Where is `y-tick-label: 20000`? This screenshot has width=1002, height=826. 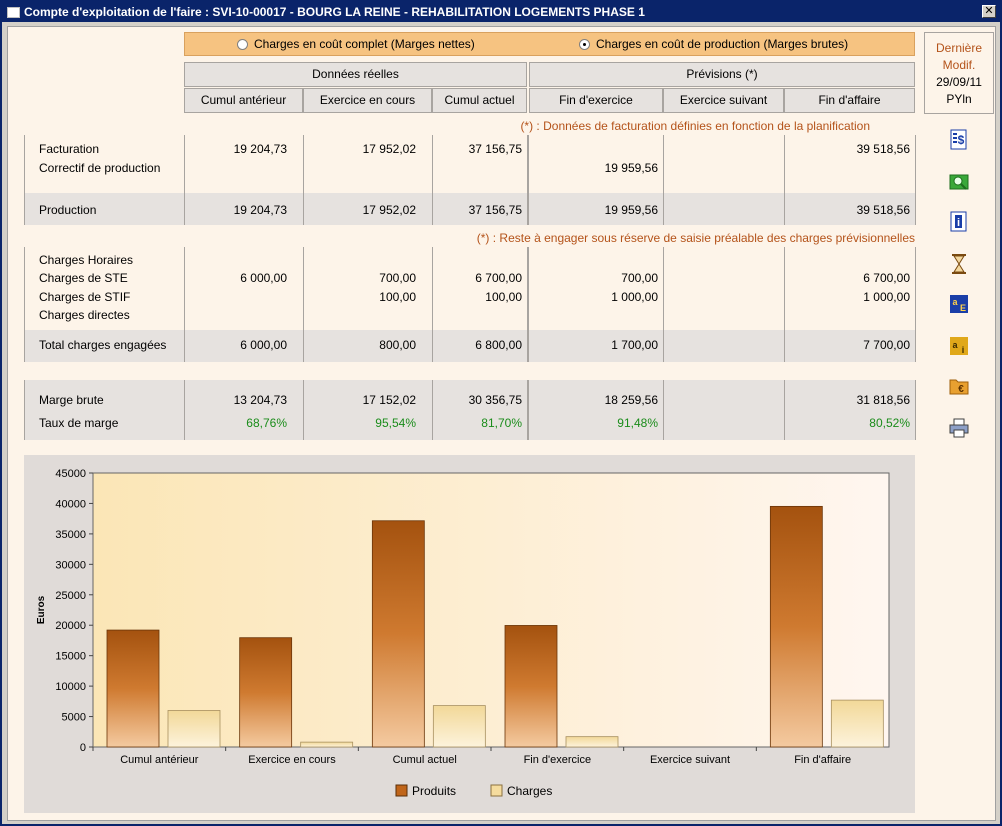 y-tick-label: 20000 is located at coordinates (70, 626).